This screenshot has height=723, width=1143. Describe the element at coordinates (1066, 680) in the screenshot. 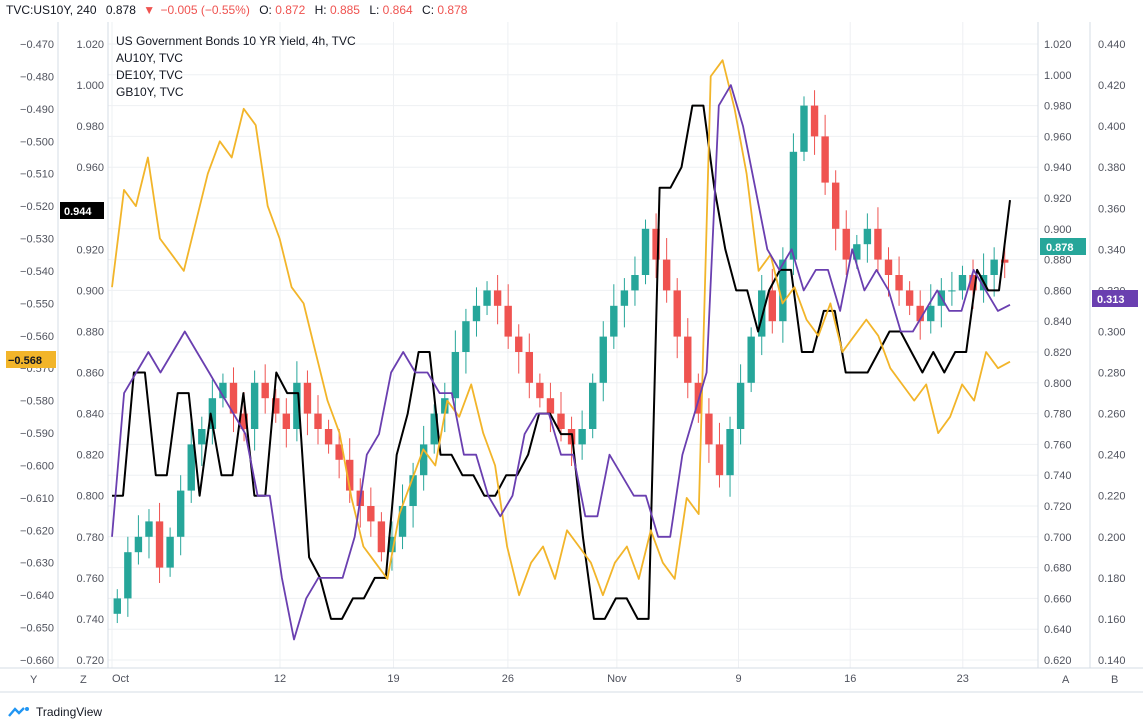

I see `right-axis-a-button: A` at that location.